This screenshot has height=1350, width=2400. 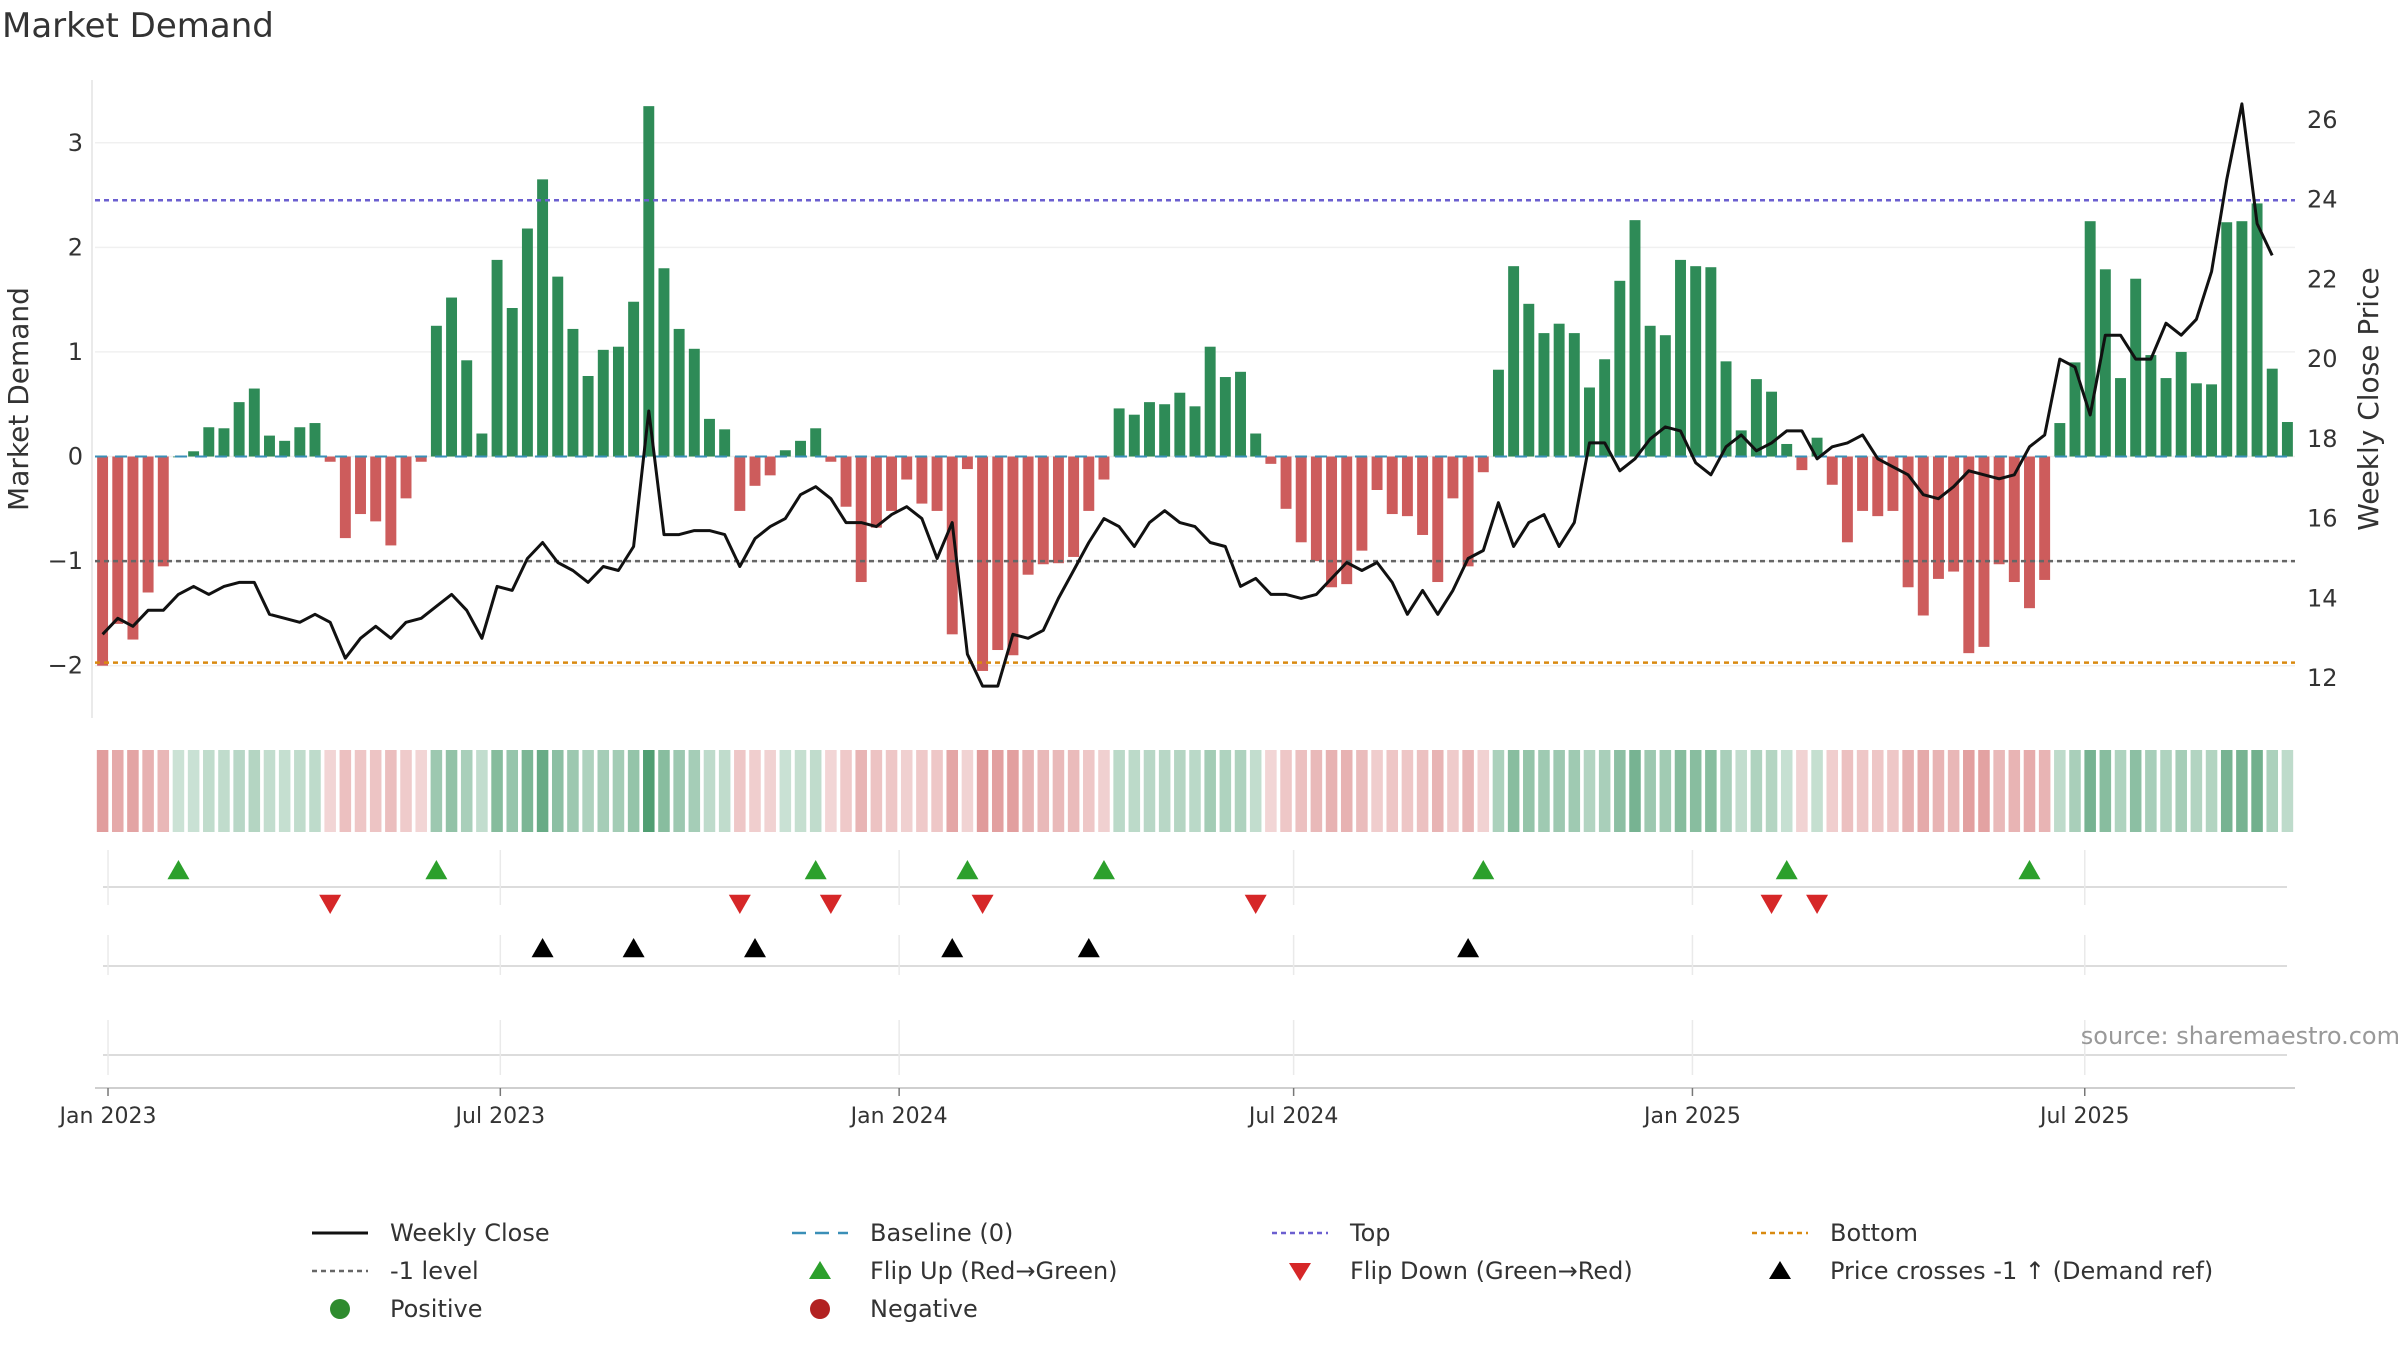 What do you see at coordinates (942, 1233) in the screenshot?
I see `legend-label: Baseline (0)` at bounding box center [942, 1233].